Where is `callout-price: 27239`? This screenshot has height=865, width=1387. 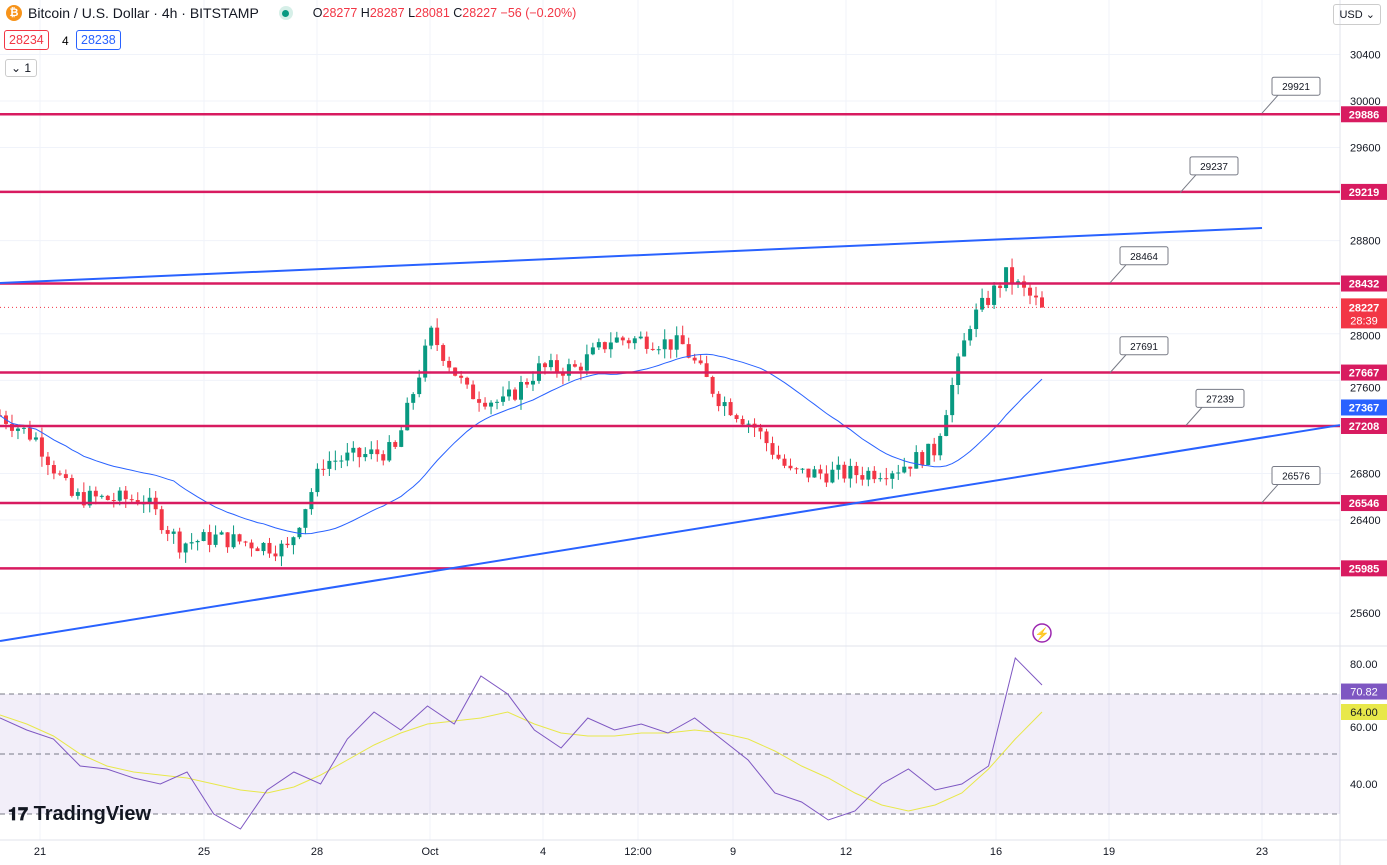
callout-price: 27239 is located at coordinates (1220, 399).